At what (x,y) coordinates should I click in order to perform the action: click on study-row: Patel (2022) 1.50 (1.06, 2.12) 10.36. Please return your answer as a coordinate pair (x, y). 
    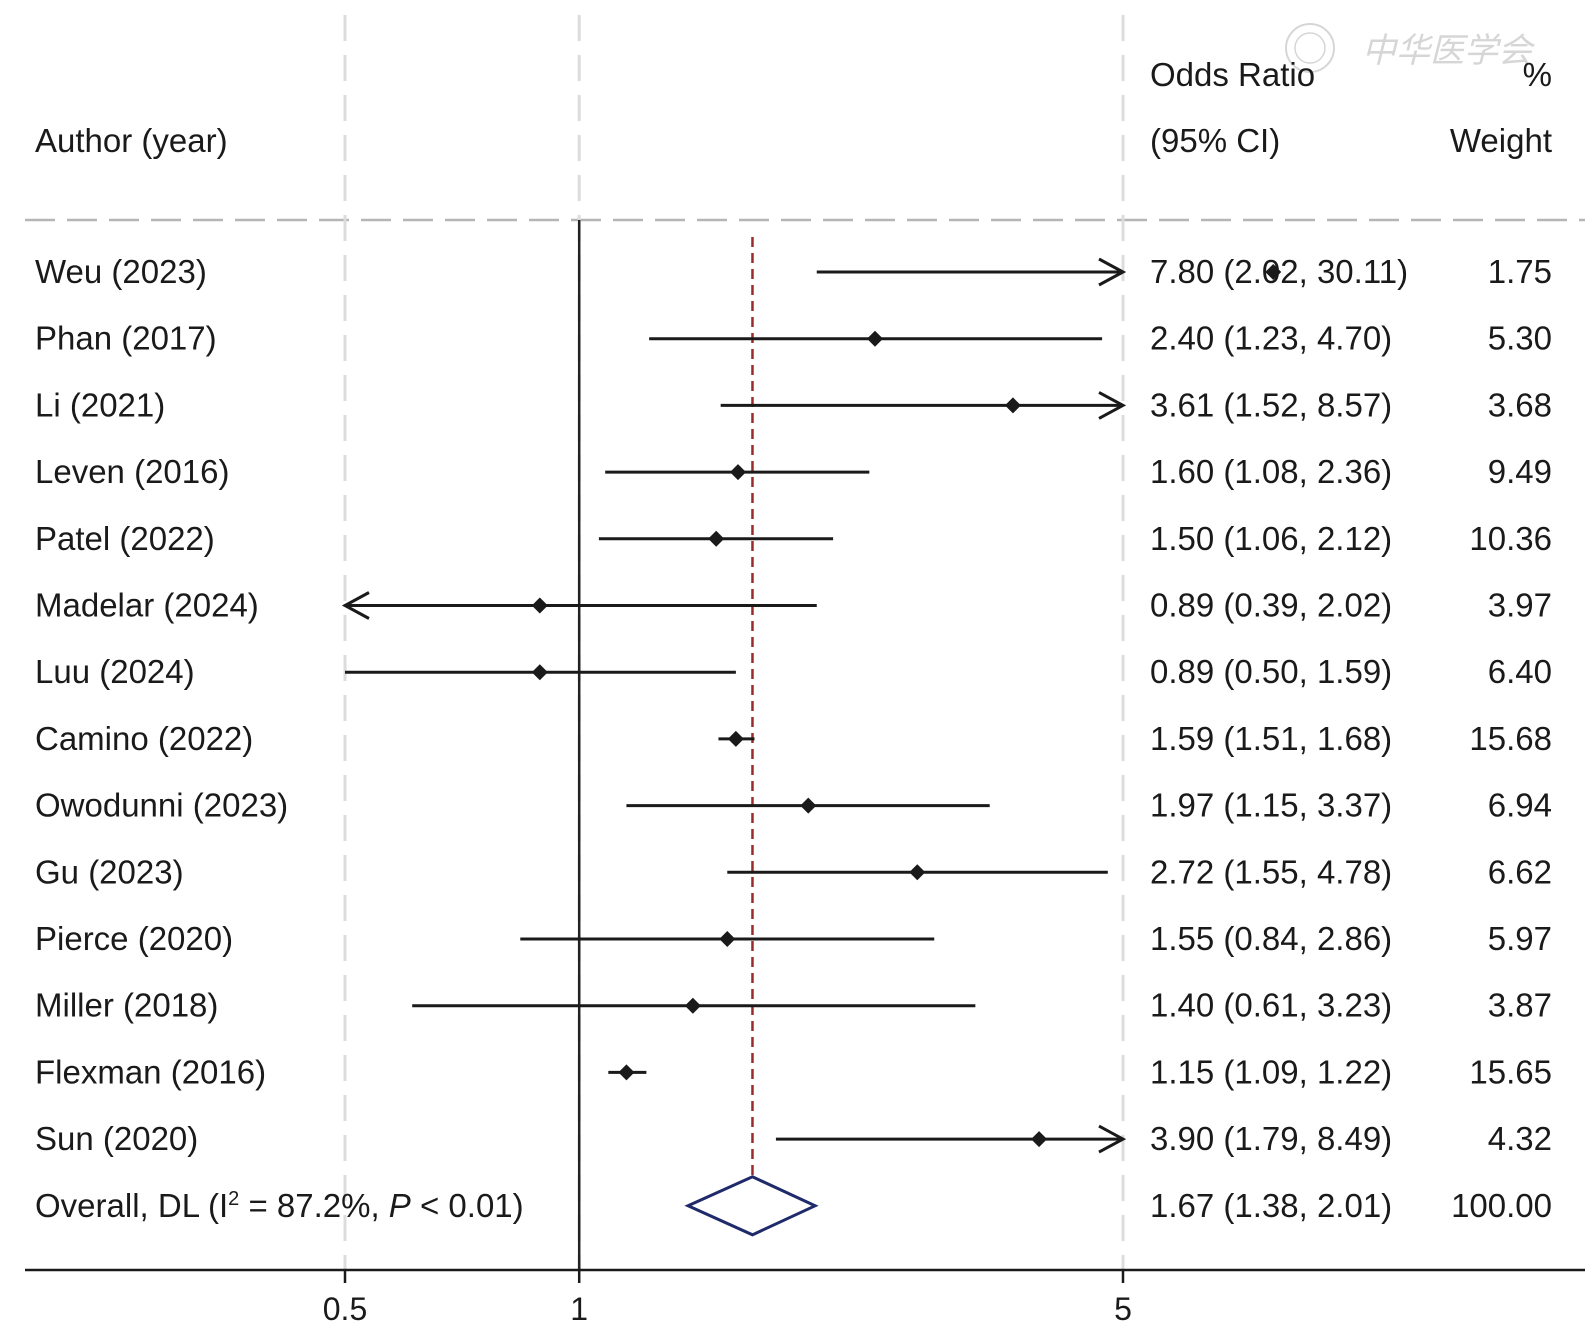
    Looking at the image, I should click on (793, 538).